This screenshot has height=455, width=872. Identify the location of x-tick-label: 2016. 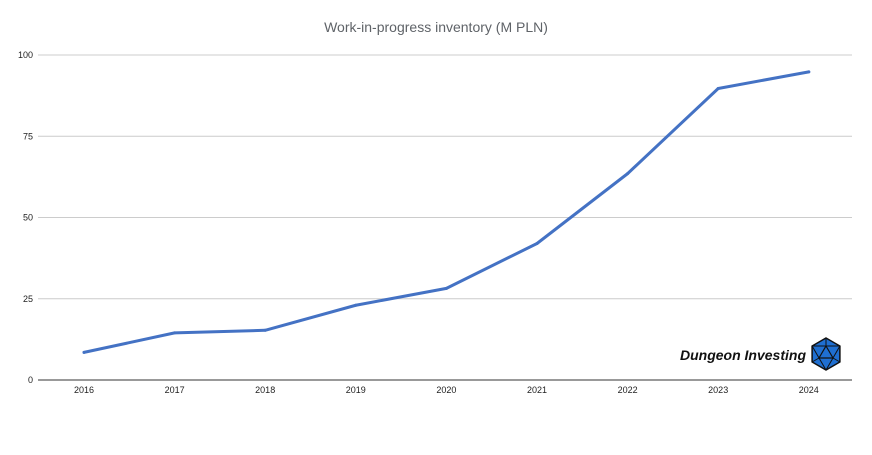
(84, 390).